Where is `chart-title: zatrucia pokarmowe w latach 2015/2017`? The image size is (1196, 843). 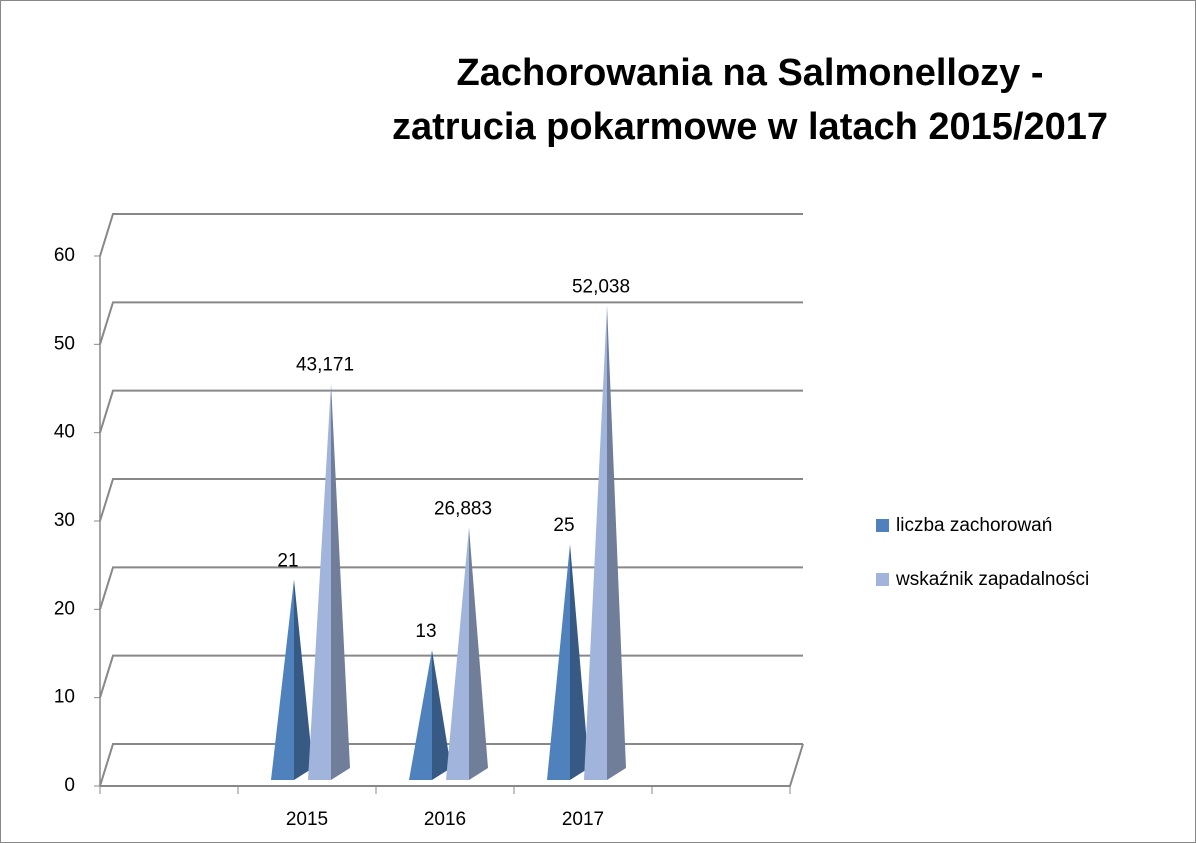
chart-title: zatrucia pokarmowe w latach 2015/2017 is located at coordinates (750, 127).